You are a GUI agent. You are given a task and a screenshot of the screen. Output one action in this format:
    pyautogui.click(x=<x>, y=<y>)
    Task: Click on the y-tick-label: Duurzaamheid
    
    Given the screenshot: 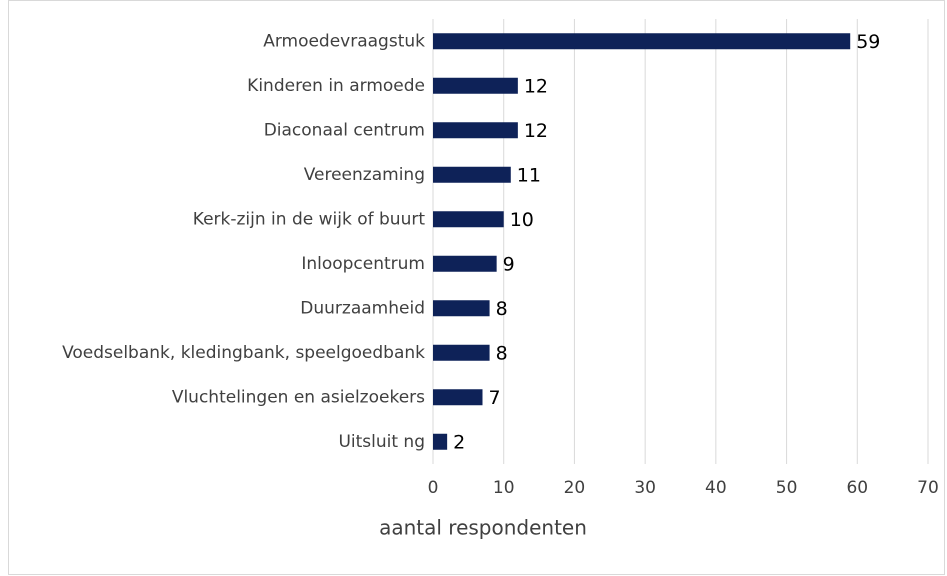 What is the action you would take?
    pyautogui.click(x=362, y=308)
    